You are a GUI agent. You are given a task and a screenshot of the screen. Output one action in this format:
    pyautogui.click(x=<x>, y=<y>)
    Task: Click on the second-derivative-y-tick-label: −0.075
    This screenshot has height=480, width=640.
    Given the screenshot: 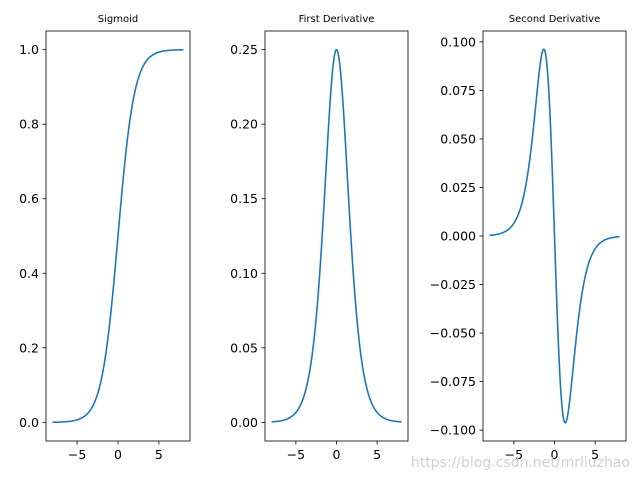 What is the action you would take?
    pyautogui.click(x=453, y=381)
    